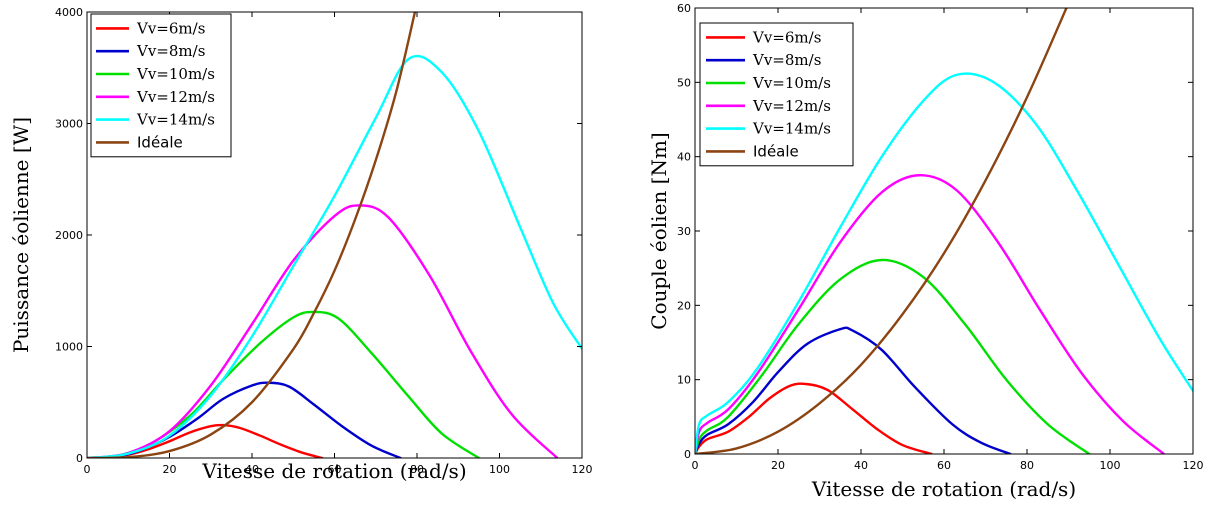  What do you see at coordinates (69, 235) in the screenshot?
I see `y-tick-label: 2000` at bounding box center [69, 235].